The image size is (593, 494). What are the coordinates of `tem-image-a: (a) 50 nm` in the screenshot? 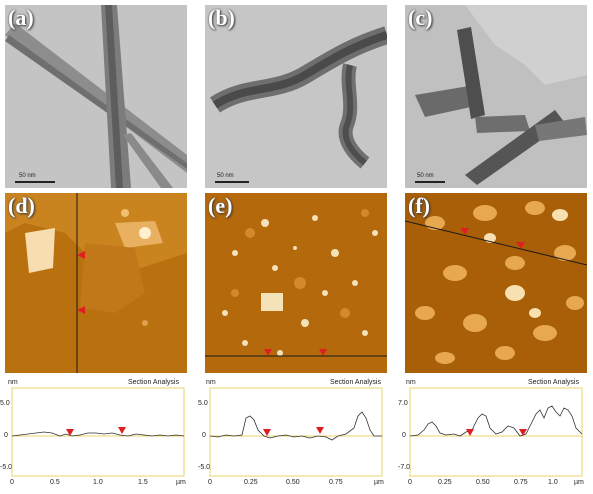 It's located at (96, 96).